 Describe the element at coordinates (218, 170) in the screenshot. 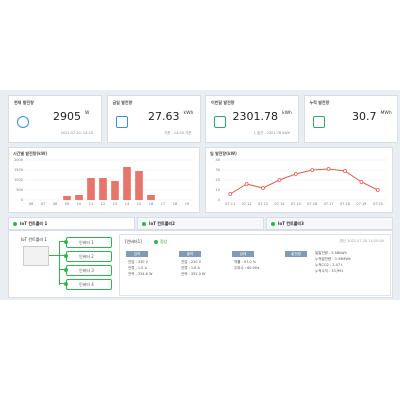

I see `y-tick-label: 30` at that location.